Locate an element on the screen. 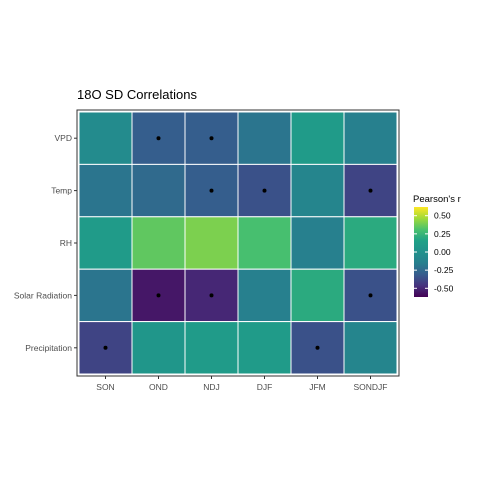  legend-ticks: 0.50 0.25 0.00 -0.25 -0.50 is located at coordinates (434, 252).